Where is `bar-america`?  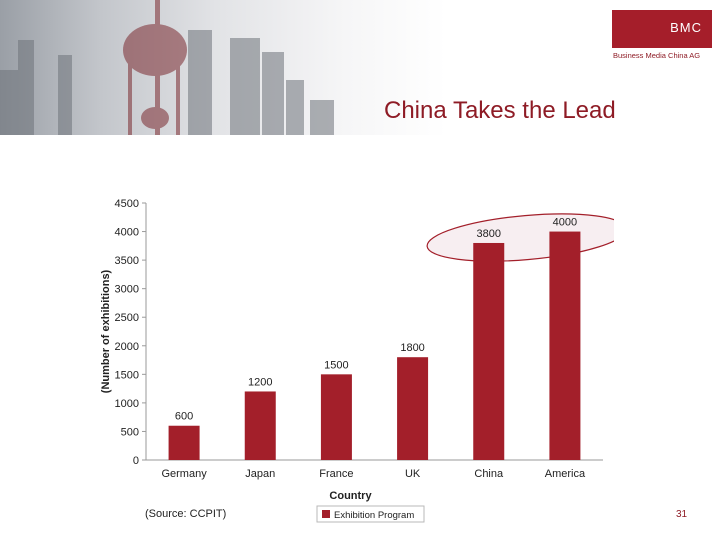 bar-america is located at coordinates (565, 345).